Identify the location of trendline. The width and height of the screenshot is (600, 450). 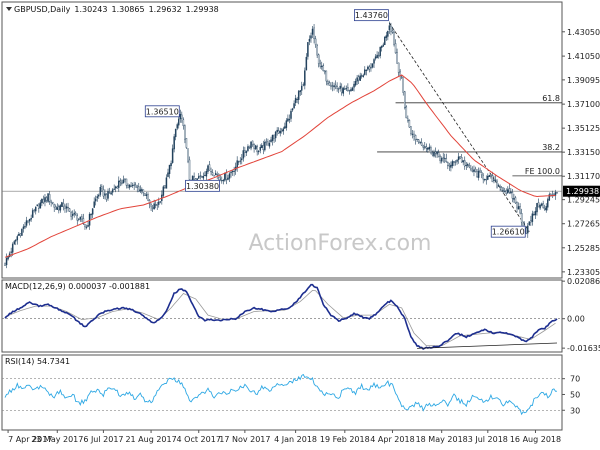
(459, 127).